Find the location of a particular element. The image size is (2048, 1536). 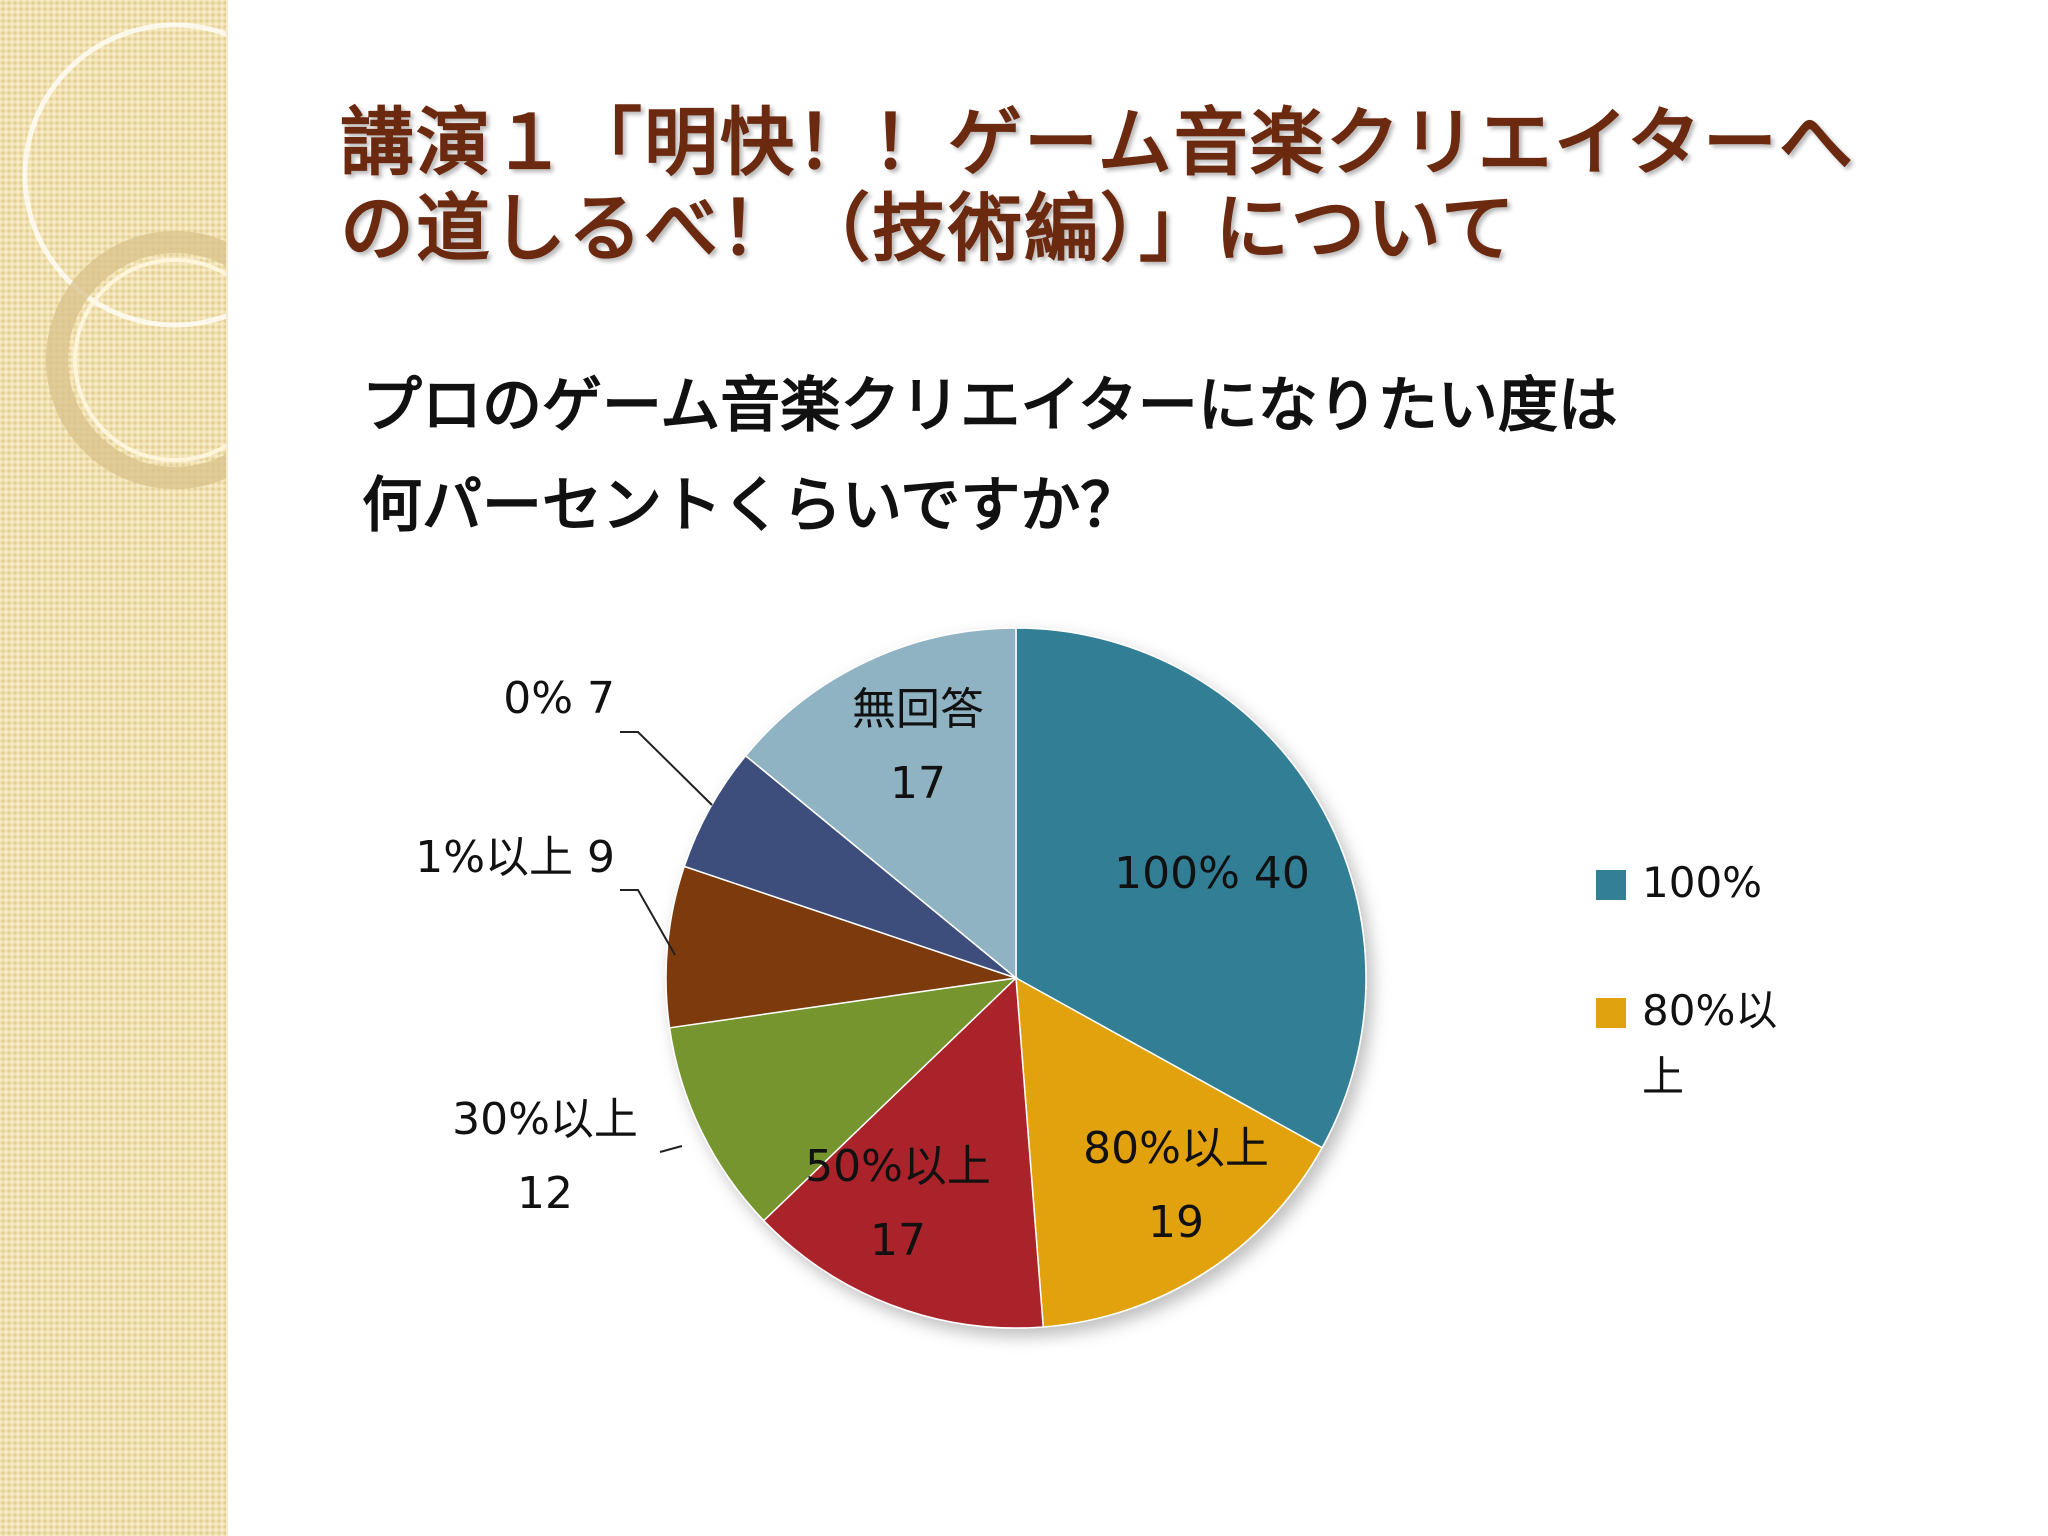

slice-label-0: 100% 40 is located at coordinates (1212, 873).